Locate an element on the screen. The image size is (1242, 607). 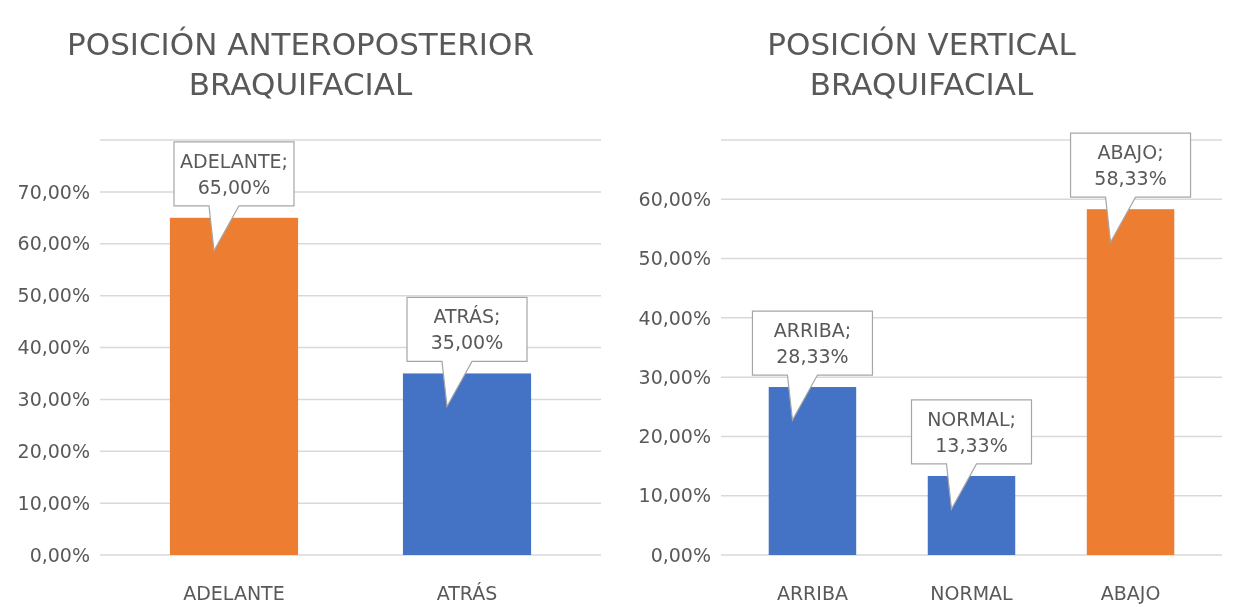
data-label: ATRÁS; 35,00% is located at coordinates (467, 329).